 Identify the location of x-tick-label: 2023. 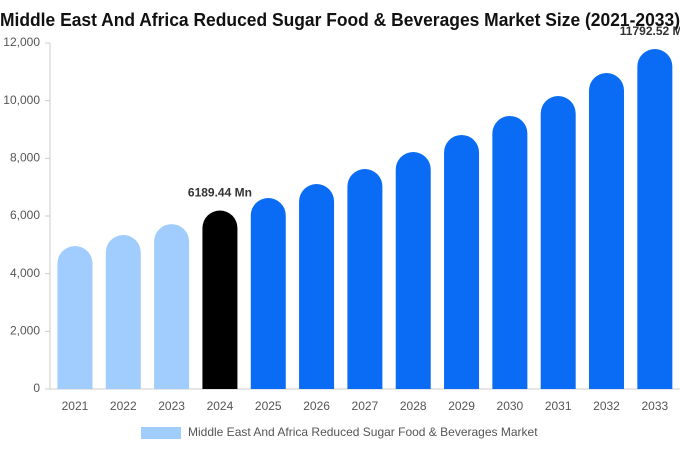
(171, 406).